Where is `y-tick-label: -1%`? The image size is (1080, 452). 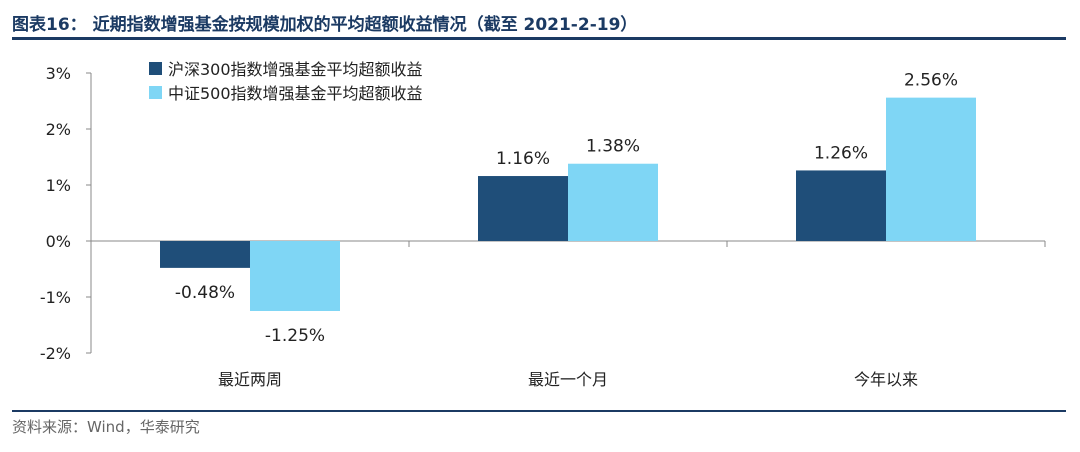 y-tick-label: -1% is located at coordinates (55, 297).